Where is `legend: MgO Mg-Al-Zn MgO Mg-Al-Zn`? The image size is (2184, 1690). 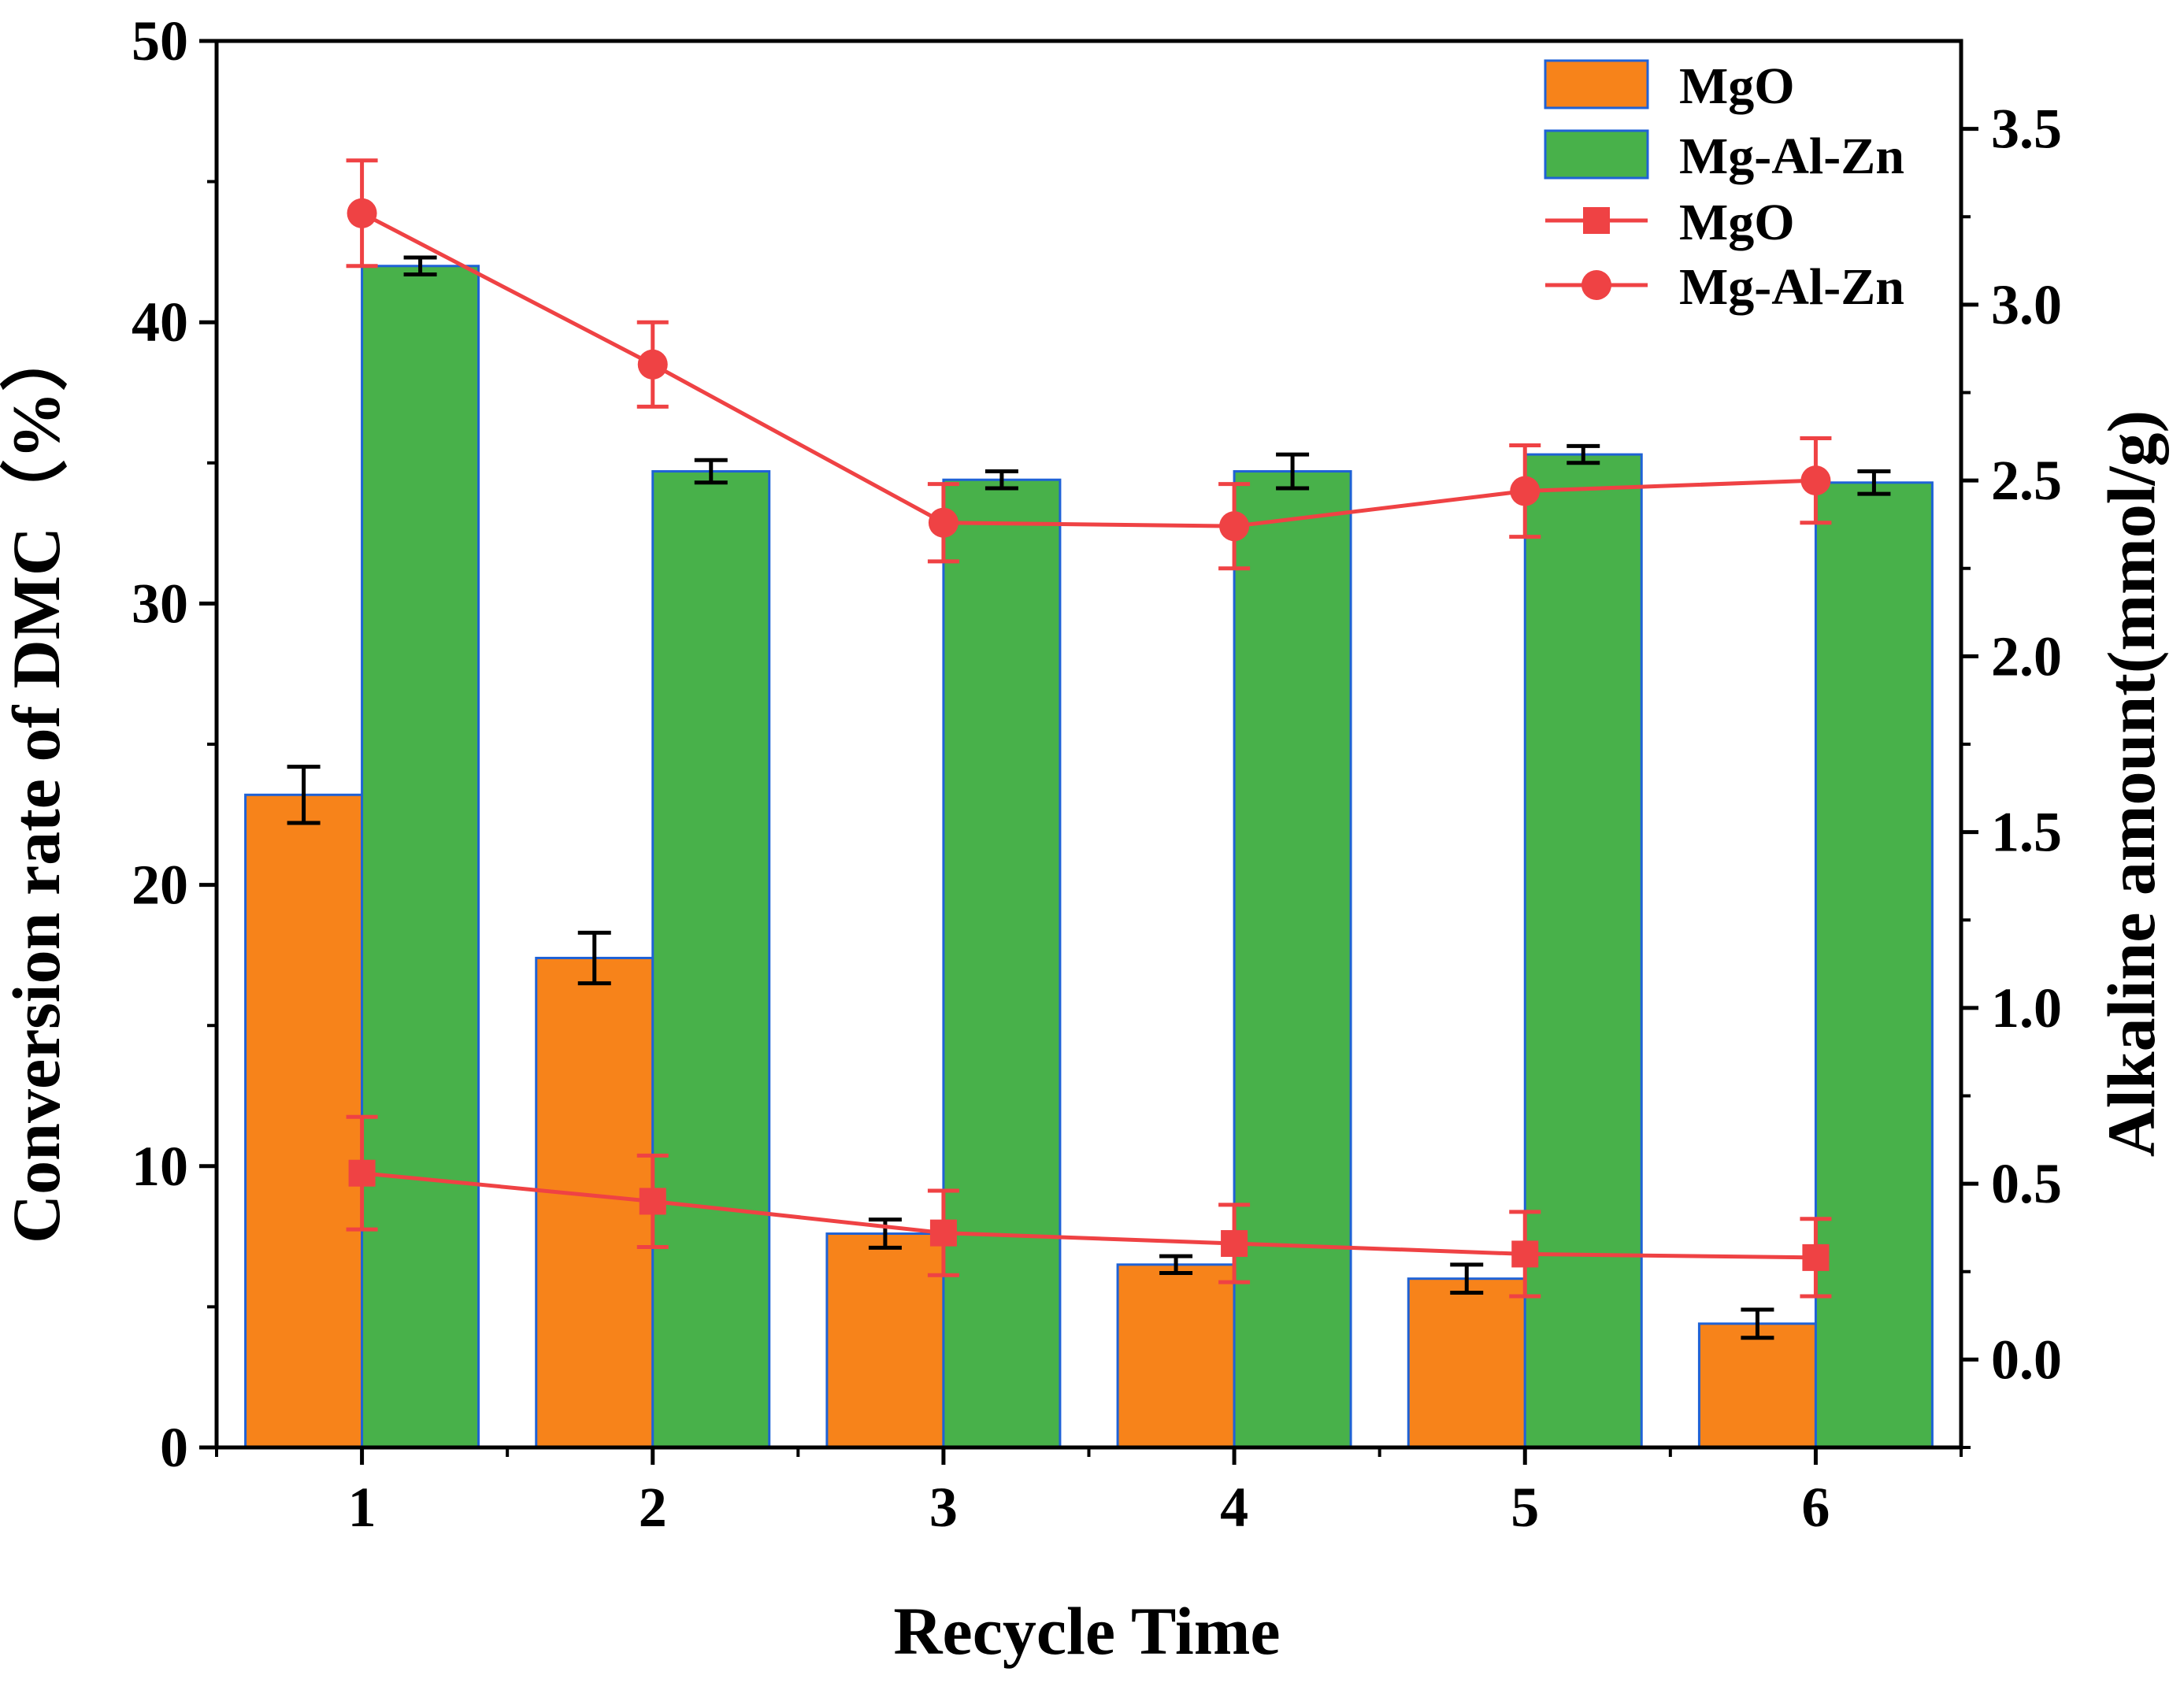
legend: MgO Mg-Al-Zn MgO Mg-Al-Zn is located at coordinates (1724, 186).